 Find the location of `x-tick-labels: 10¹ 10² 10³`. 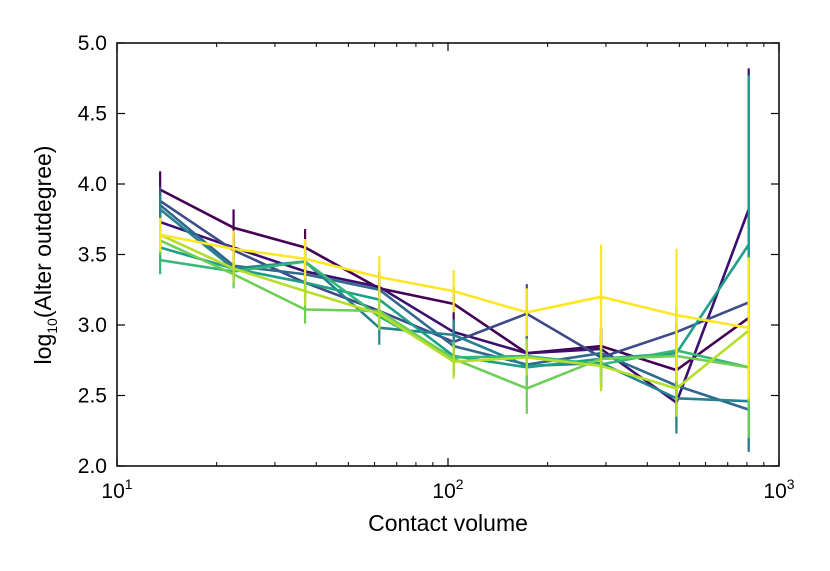

x-tick-labels: 10¹ 10² 10³ is located at coordinates (447, 489).